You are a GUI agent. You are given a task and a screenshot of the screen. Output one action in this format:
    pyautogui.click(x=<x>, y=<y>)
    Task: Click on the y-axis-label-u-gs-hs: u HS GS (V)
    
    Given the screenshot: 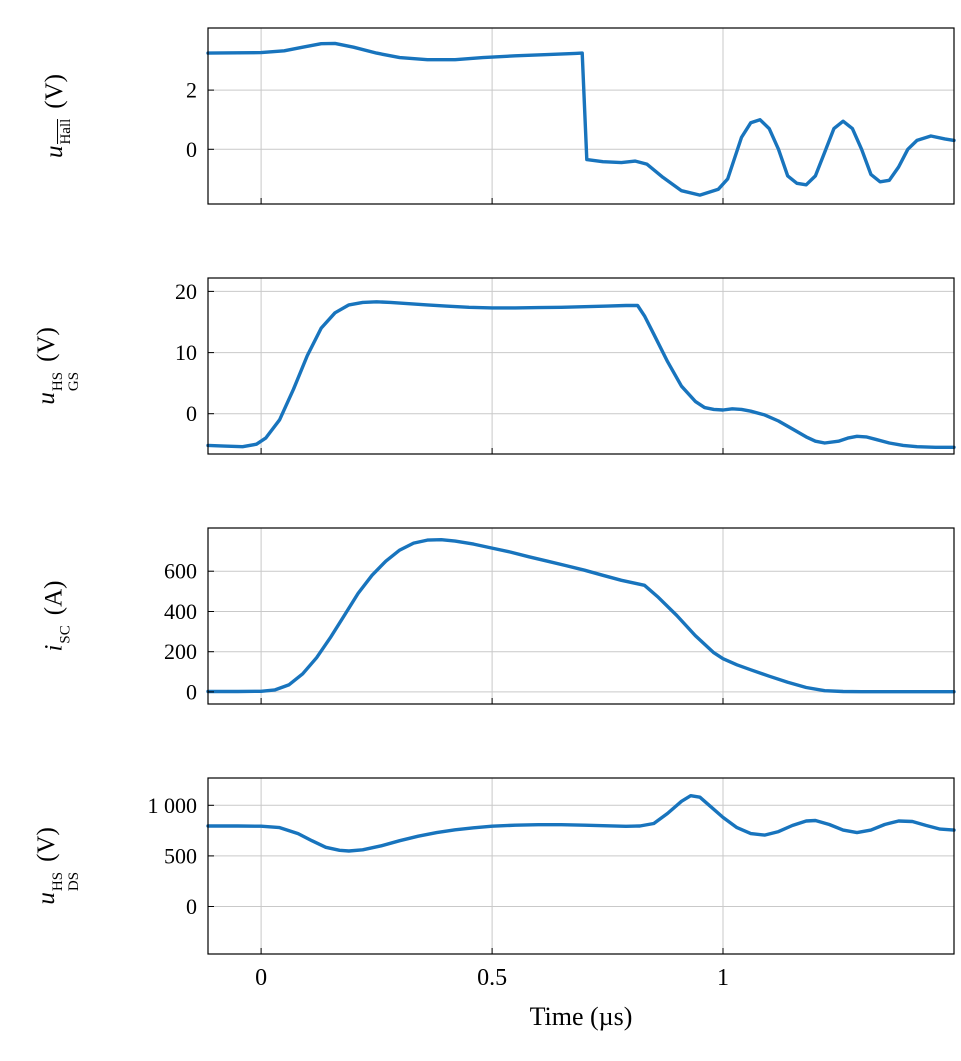 What is the action you would take?
    pyautogui.click(x=58, y=365)
    